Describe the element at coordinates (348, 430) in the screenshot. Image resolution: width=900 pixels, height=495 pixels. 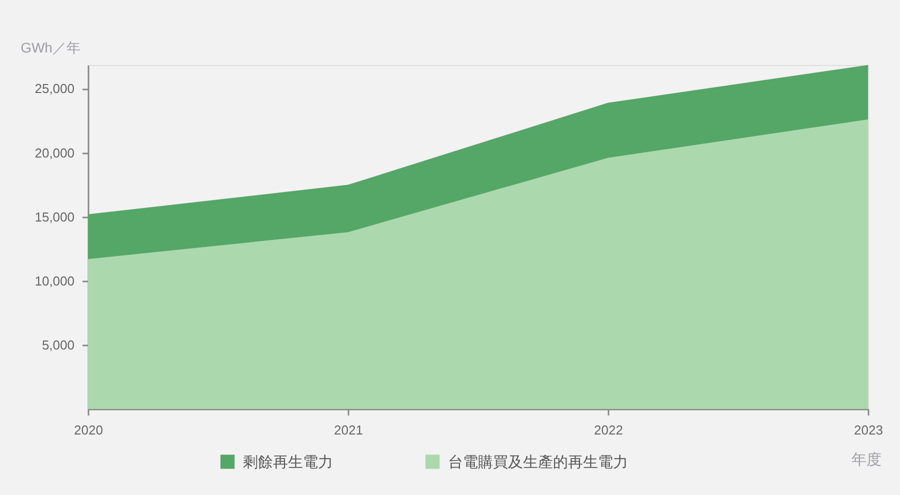
I see `x-tick-label: 2021` at that location.